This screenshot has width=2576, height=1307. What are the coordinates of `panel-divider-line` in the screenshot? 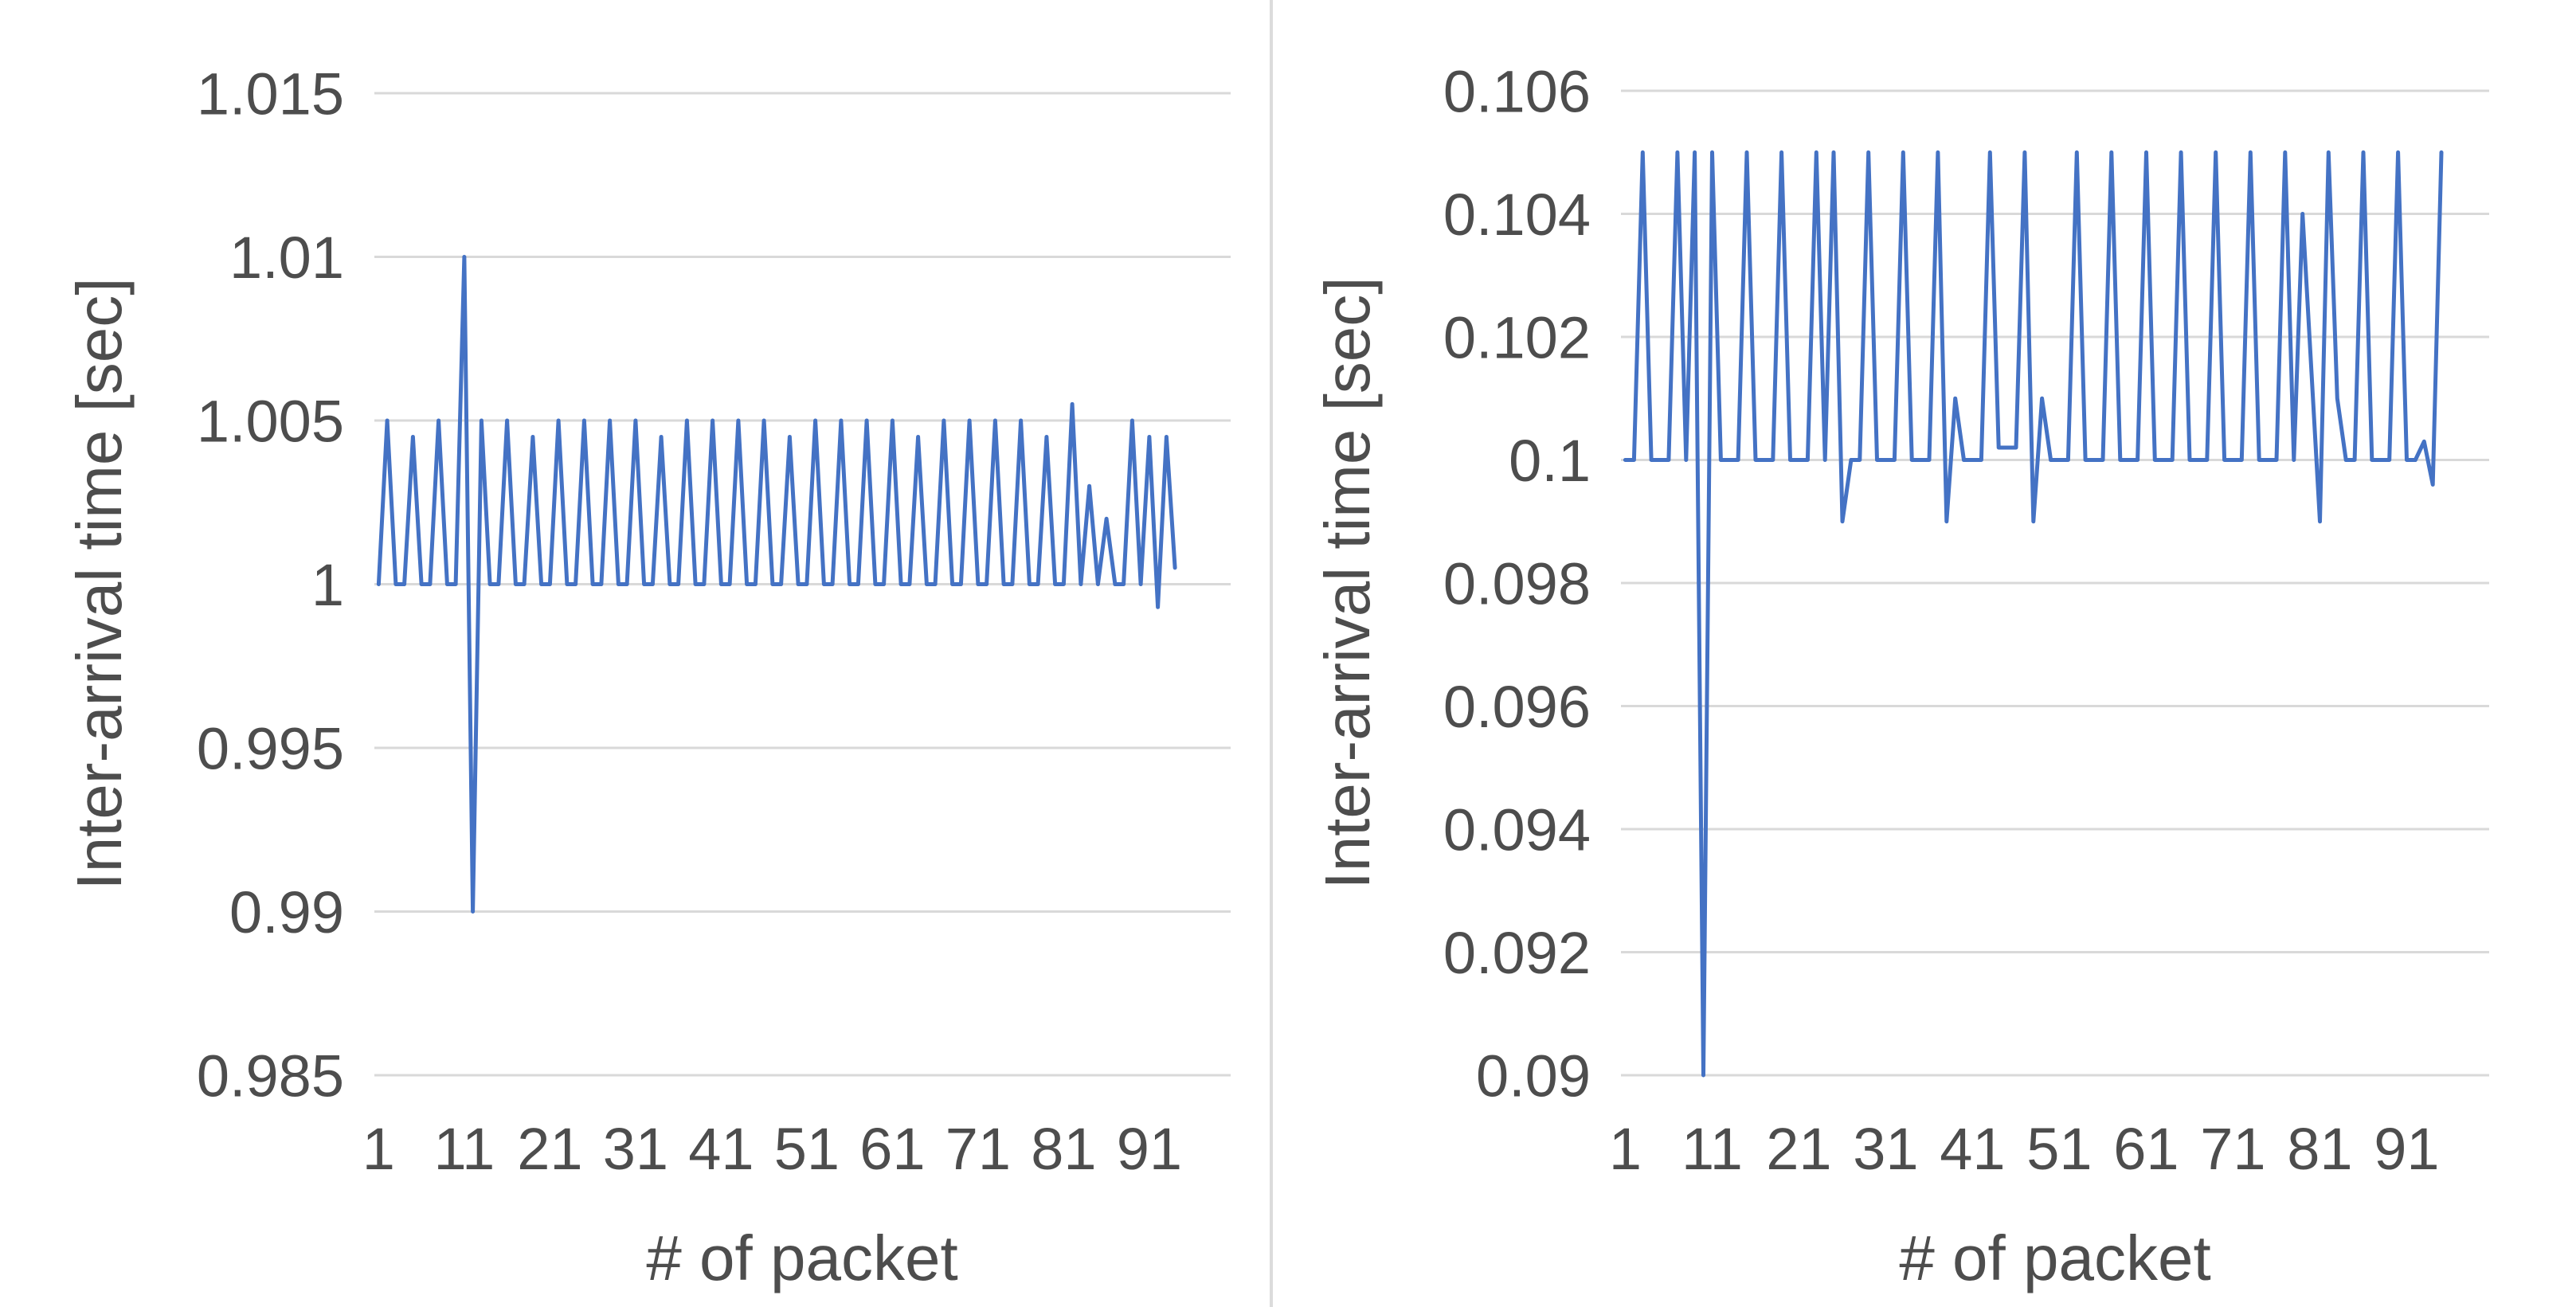 It's located at (1271, 653).